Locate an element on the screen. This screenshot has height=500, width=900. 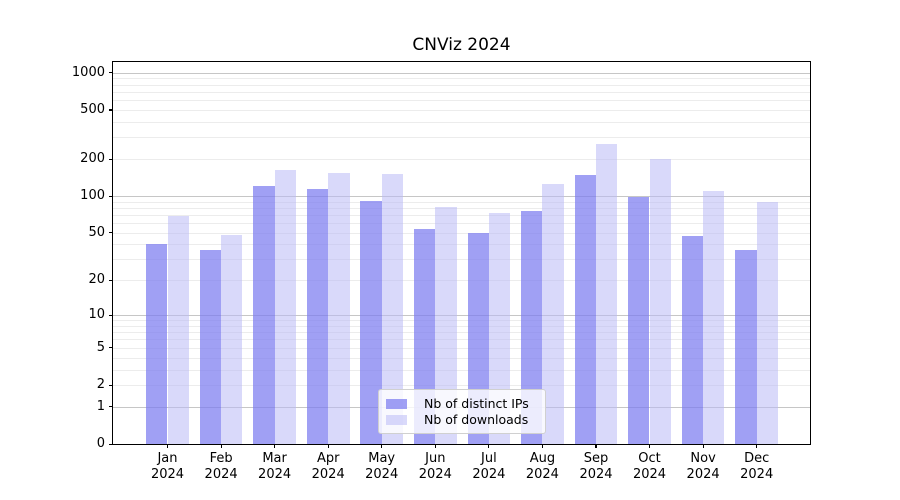
y-tick-label-10: 10 is located at coordinates (96, 315).